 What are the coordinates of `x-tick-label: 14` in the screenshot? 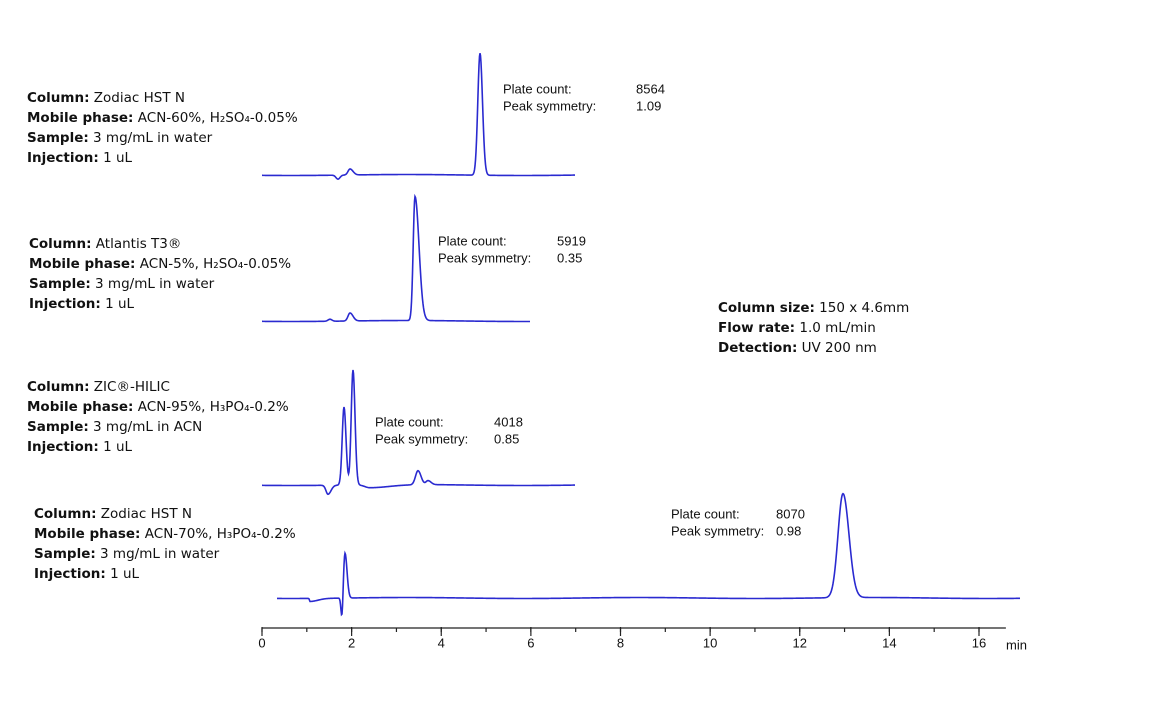 It's located at (889, 642).